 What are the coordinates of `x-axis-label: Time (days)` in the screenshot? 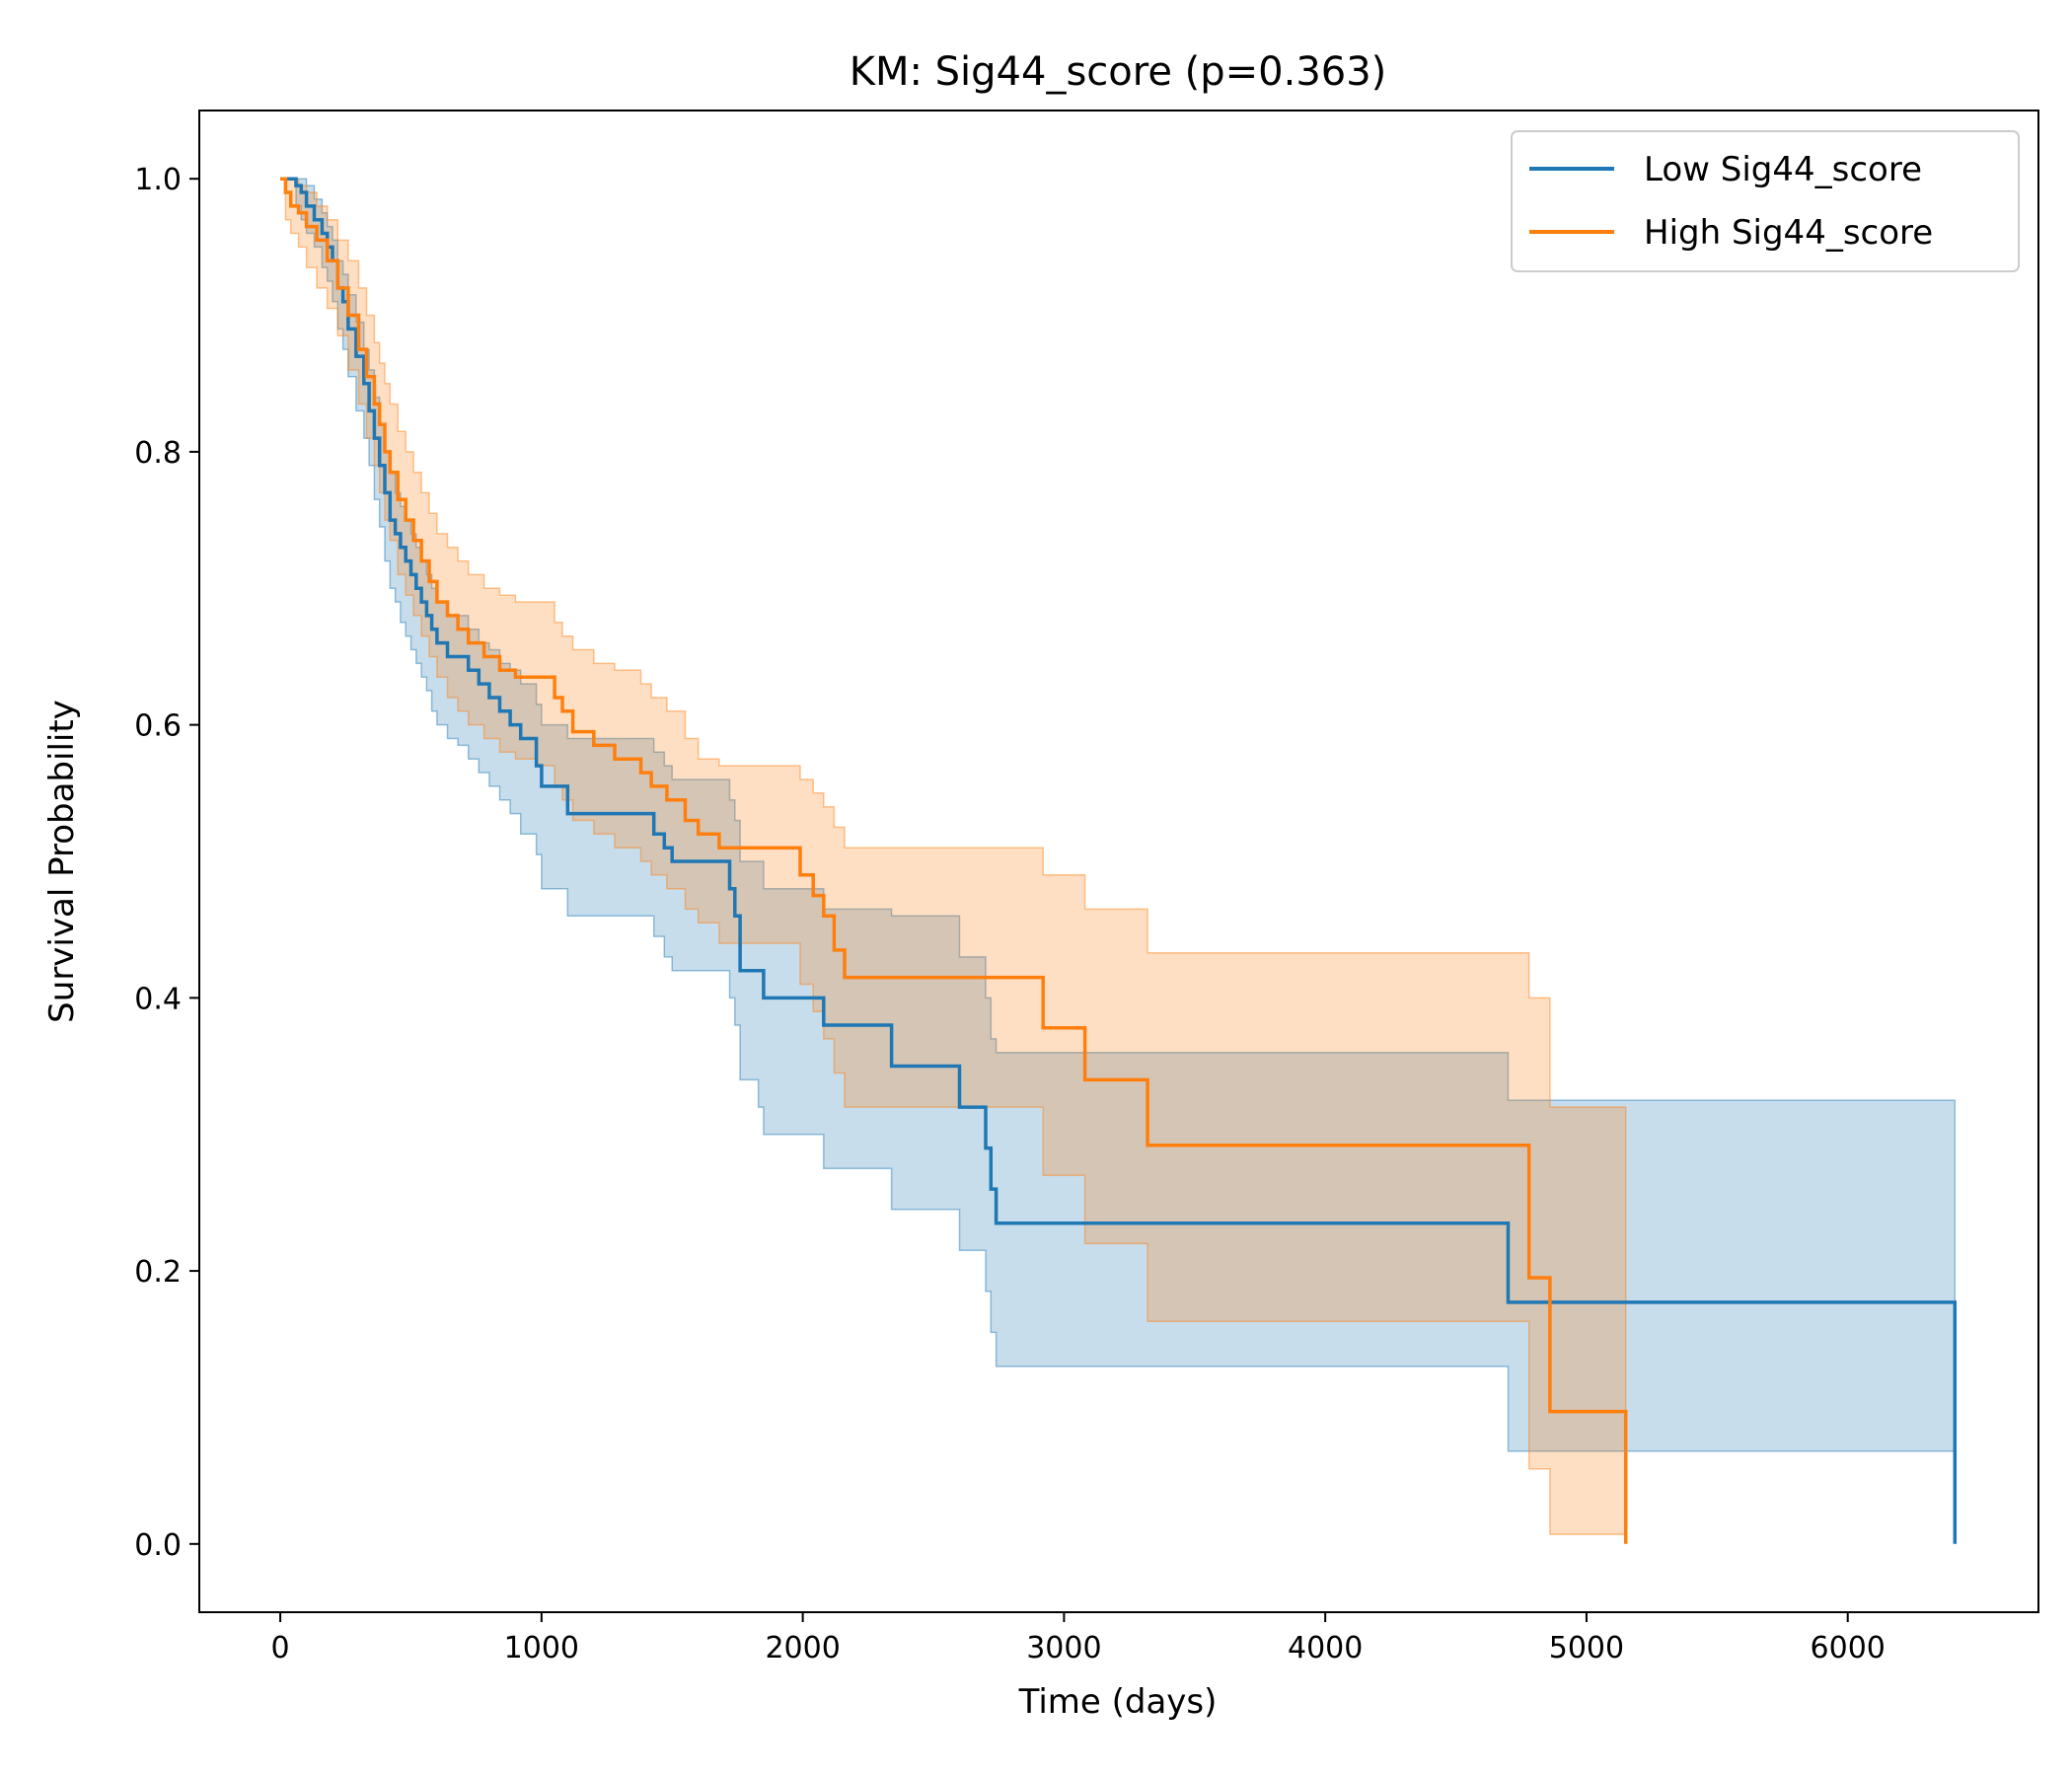 It's located at (1118, 1702).